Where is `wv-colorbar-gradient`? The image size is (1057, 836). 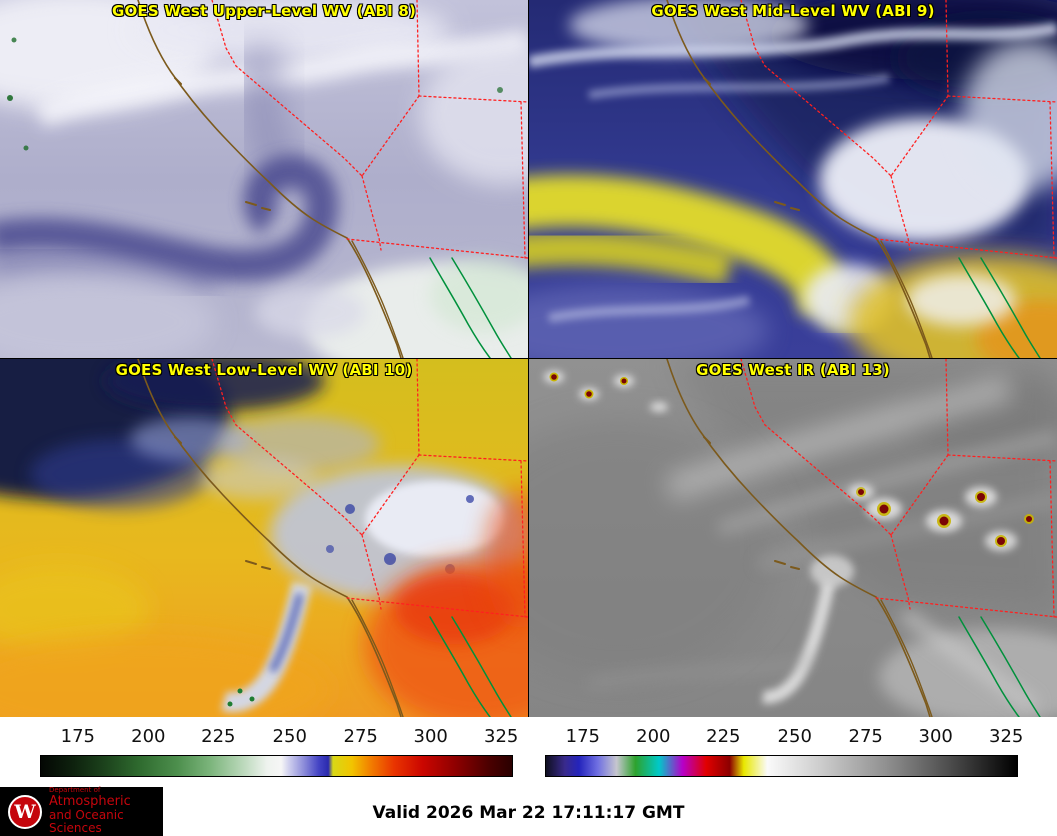 wv-colorbar-gradient is located at coordinates (276, 766).